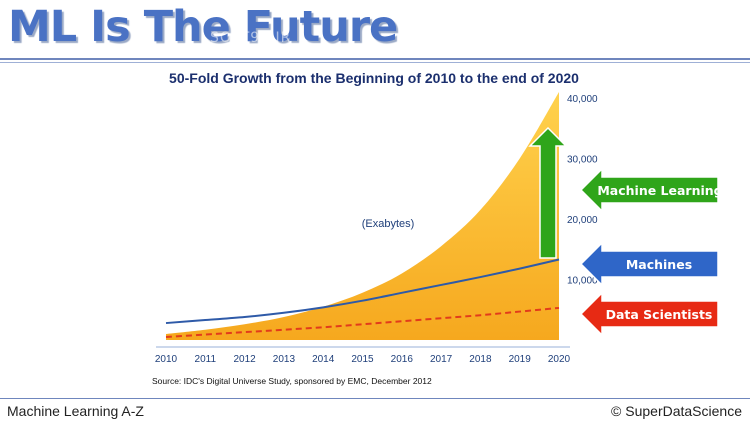 This screenshot has height=422, width=750. Describe the element at coordinates (548, 192) in the screenshot. I see `growth-up-arrow` at that location.